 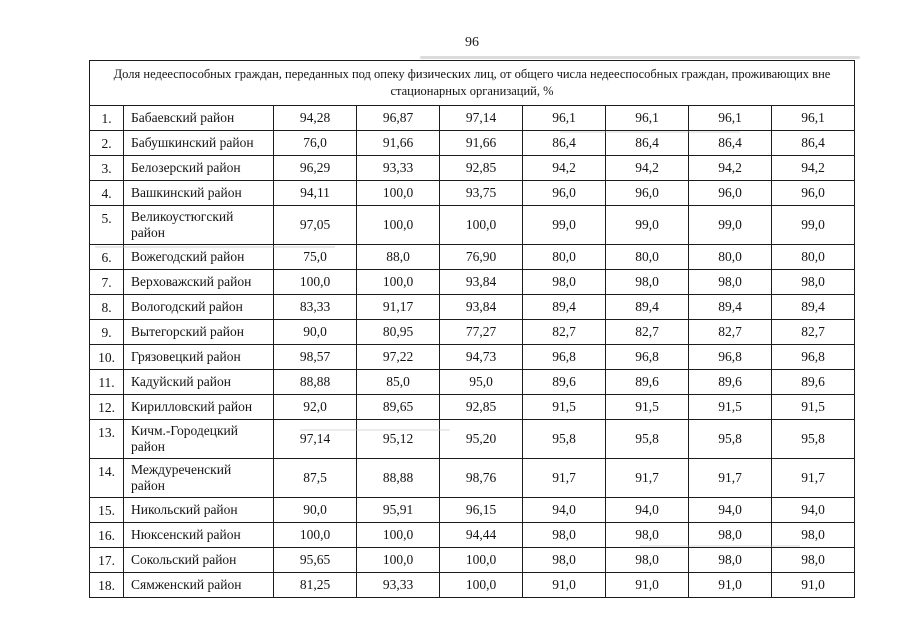 I want to click on district-name: Вытегорский район, so click(x=198, y=332).